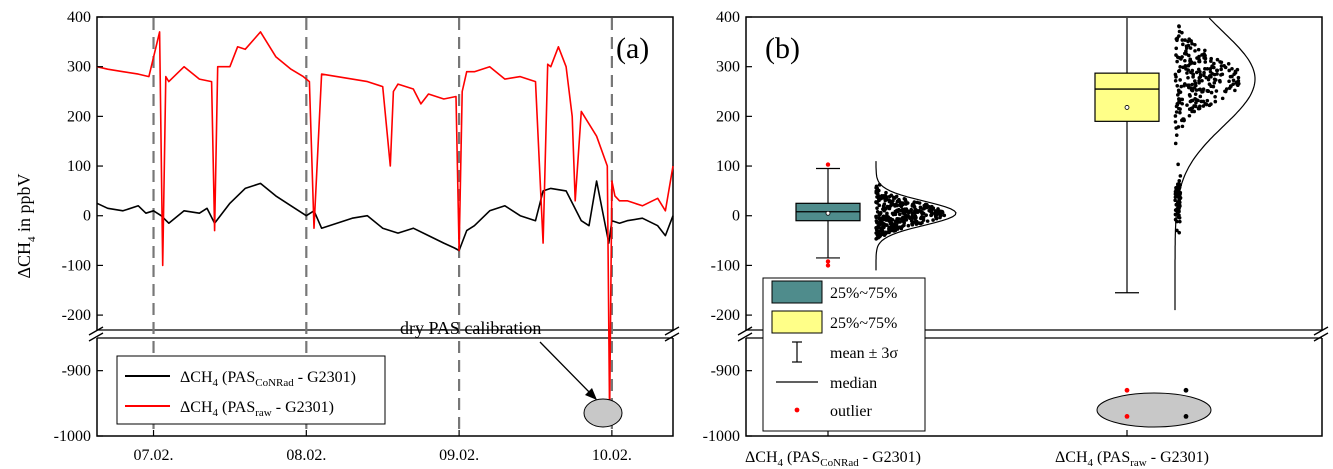 Image resolution: width=1333 pixels, height=469 pixels. I want to click on x-tick-label: 10.02., so click(612, 455).